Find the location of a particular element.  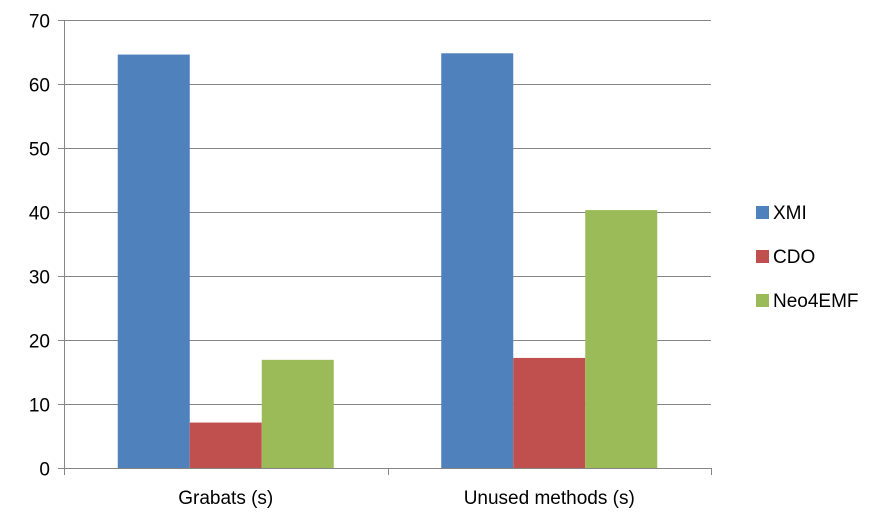

legend-label-cdo: CDO is located at coordinates (794, 257).